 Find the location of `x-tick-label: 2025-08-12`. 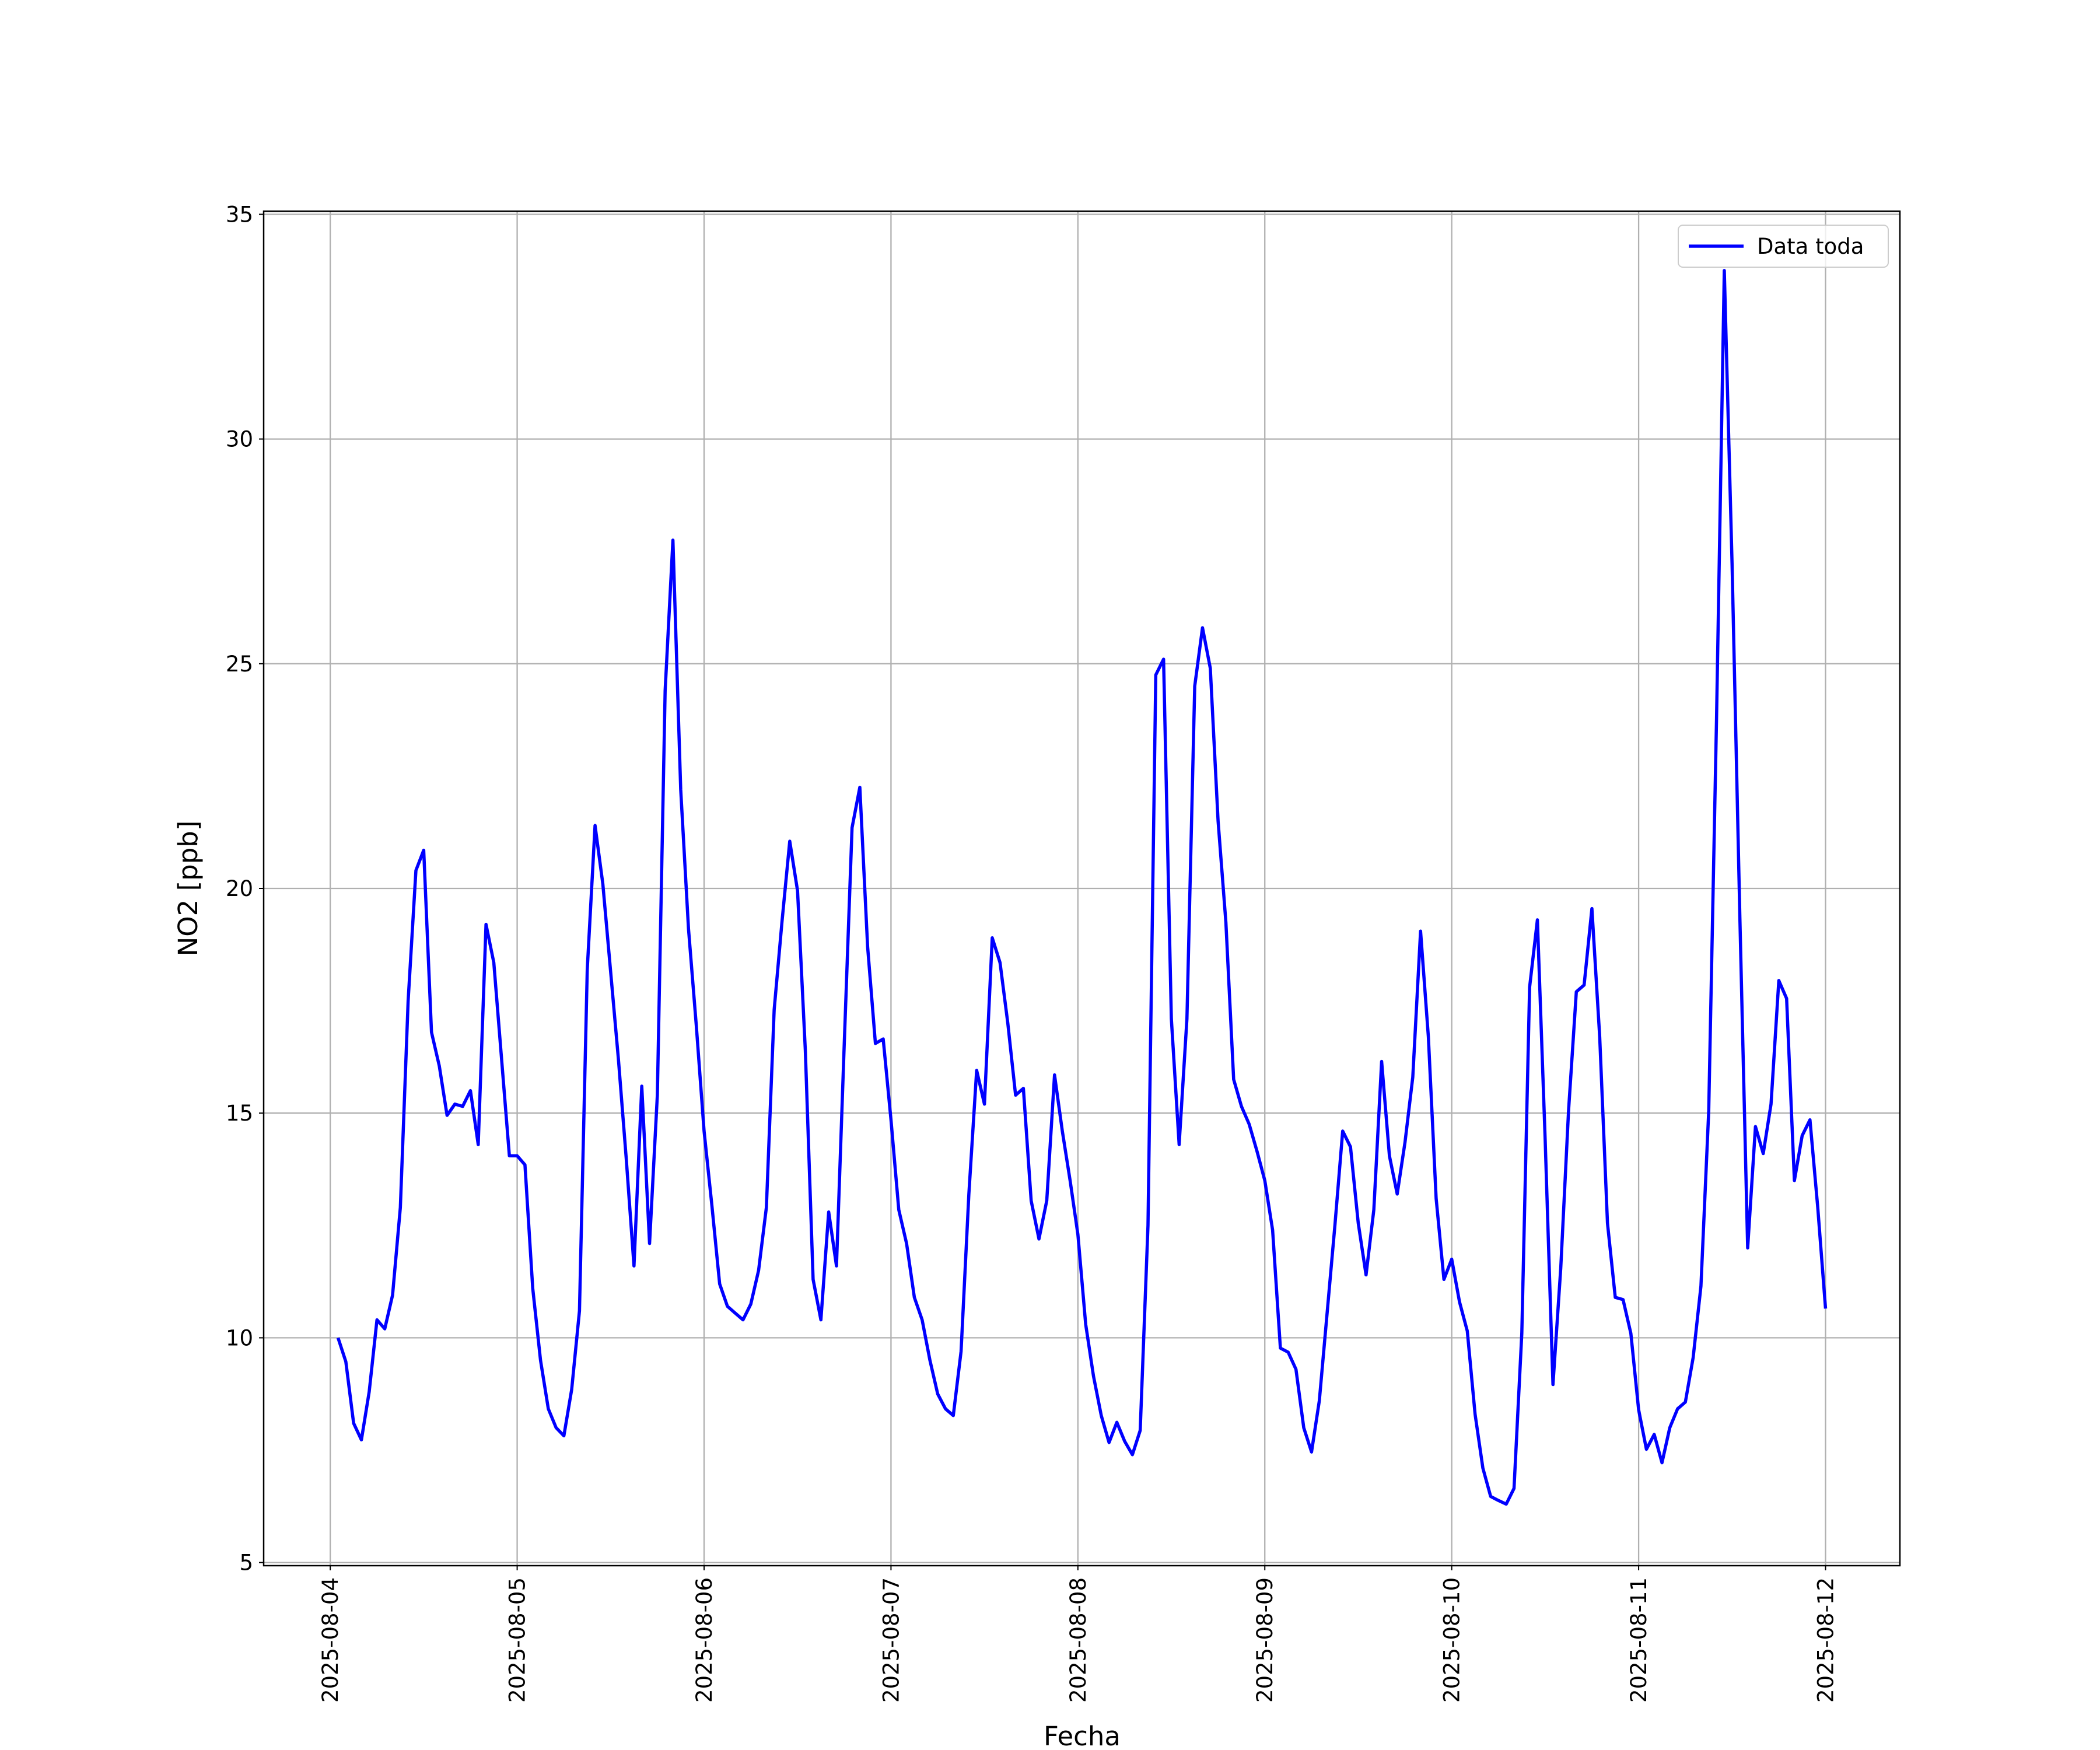

x-tick-label: 2025-08-12 is located at coordinates (1826, 1640).